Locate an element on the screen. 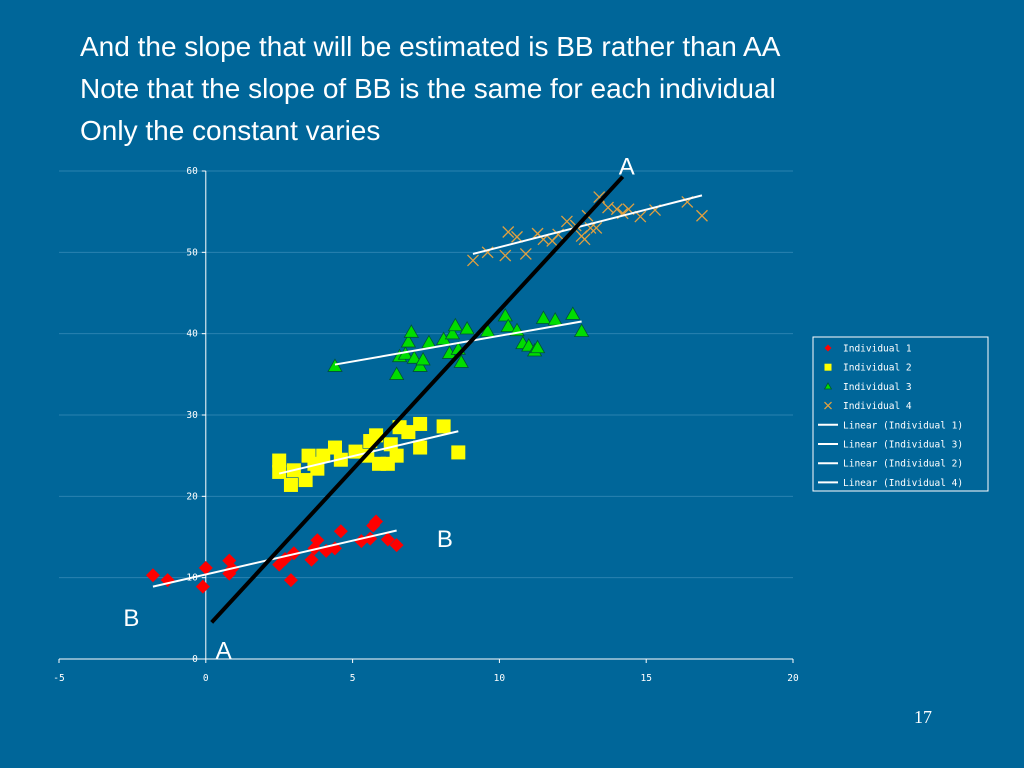 This screenshot has height=768, width=1024. y-tick-label: 40 is located at coordinates (192, 334).